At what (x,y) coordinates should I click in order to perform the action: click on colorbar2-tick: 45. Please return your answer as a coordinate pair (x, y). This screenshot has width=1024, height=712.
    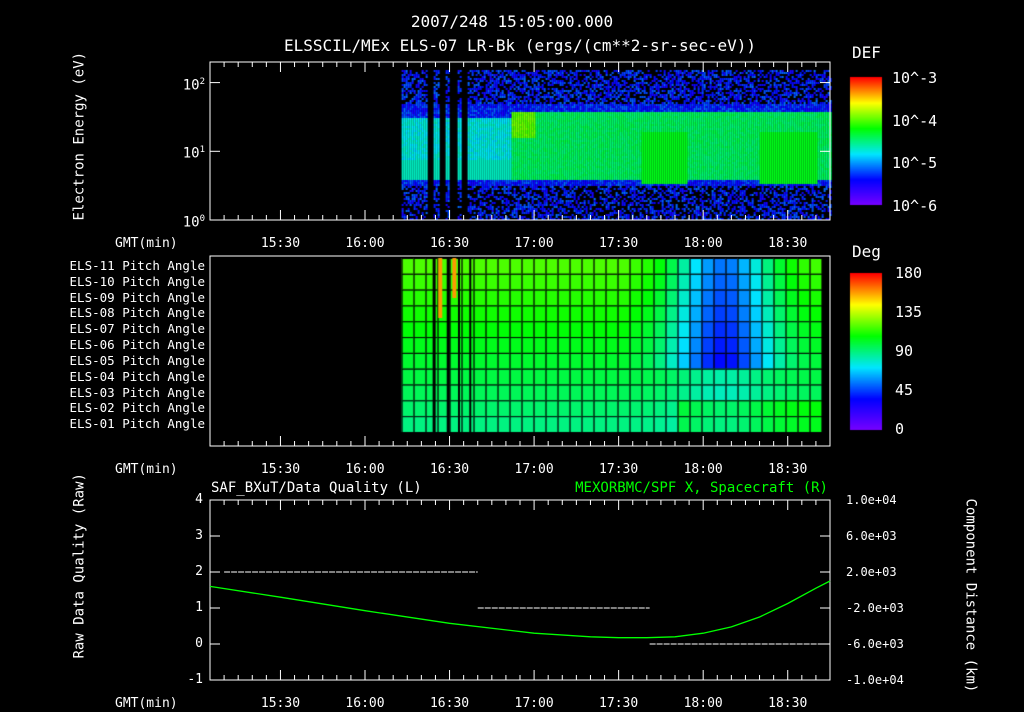
    Looking at the image, I should click on (904, 390).